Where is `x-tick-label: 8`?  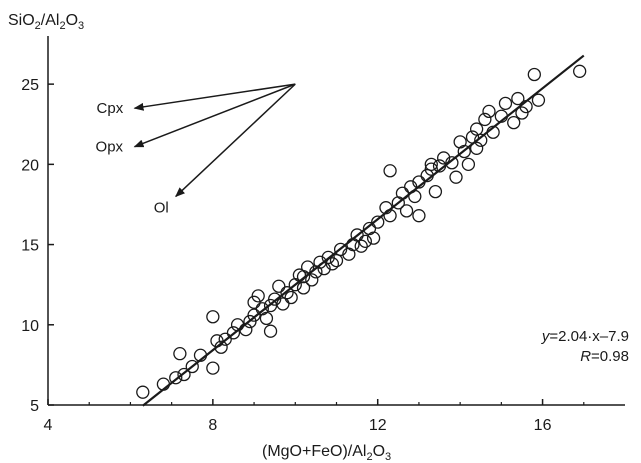
x-tick-label: 8 is located at coordinates (212, 425).